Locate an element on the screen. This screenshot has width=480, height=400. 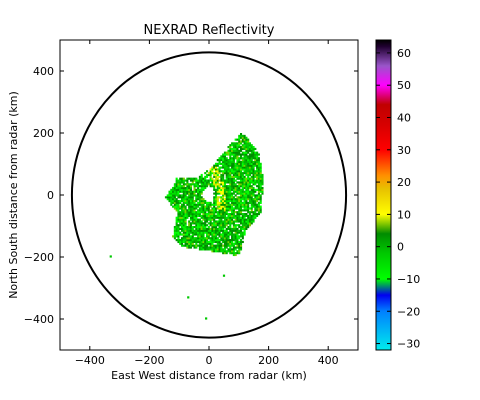
colorbar-tick-label: 40 is located at coordinates (404, 118).